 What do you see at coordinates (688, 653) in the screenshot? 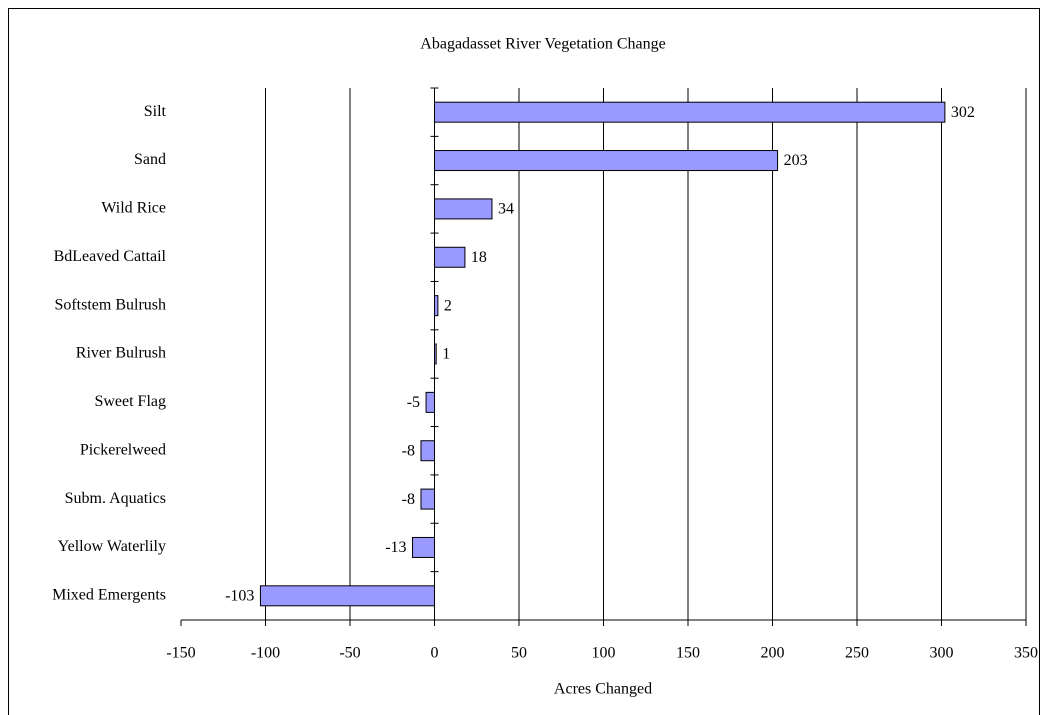
I see `x-tick-label: 150` at bounding box center [688, 653].